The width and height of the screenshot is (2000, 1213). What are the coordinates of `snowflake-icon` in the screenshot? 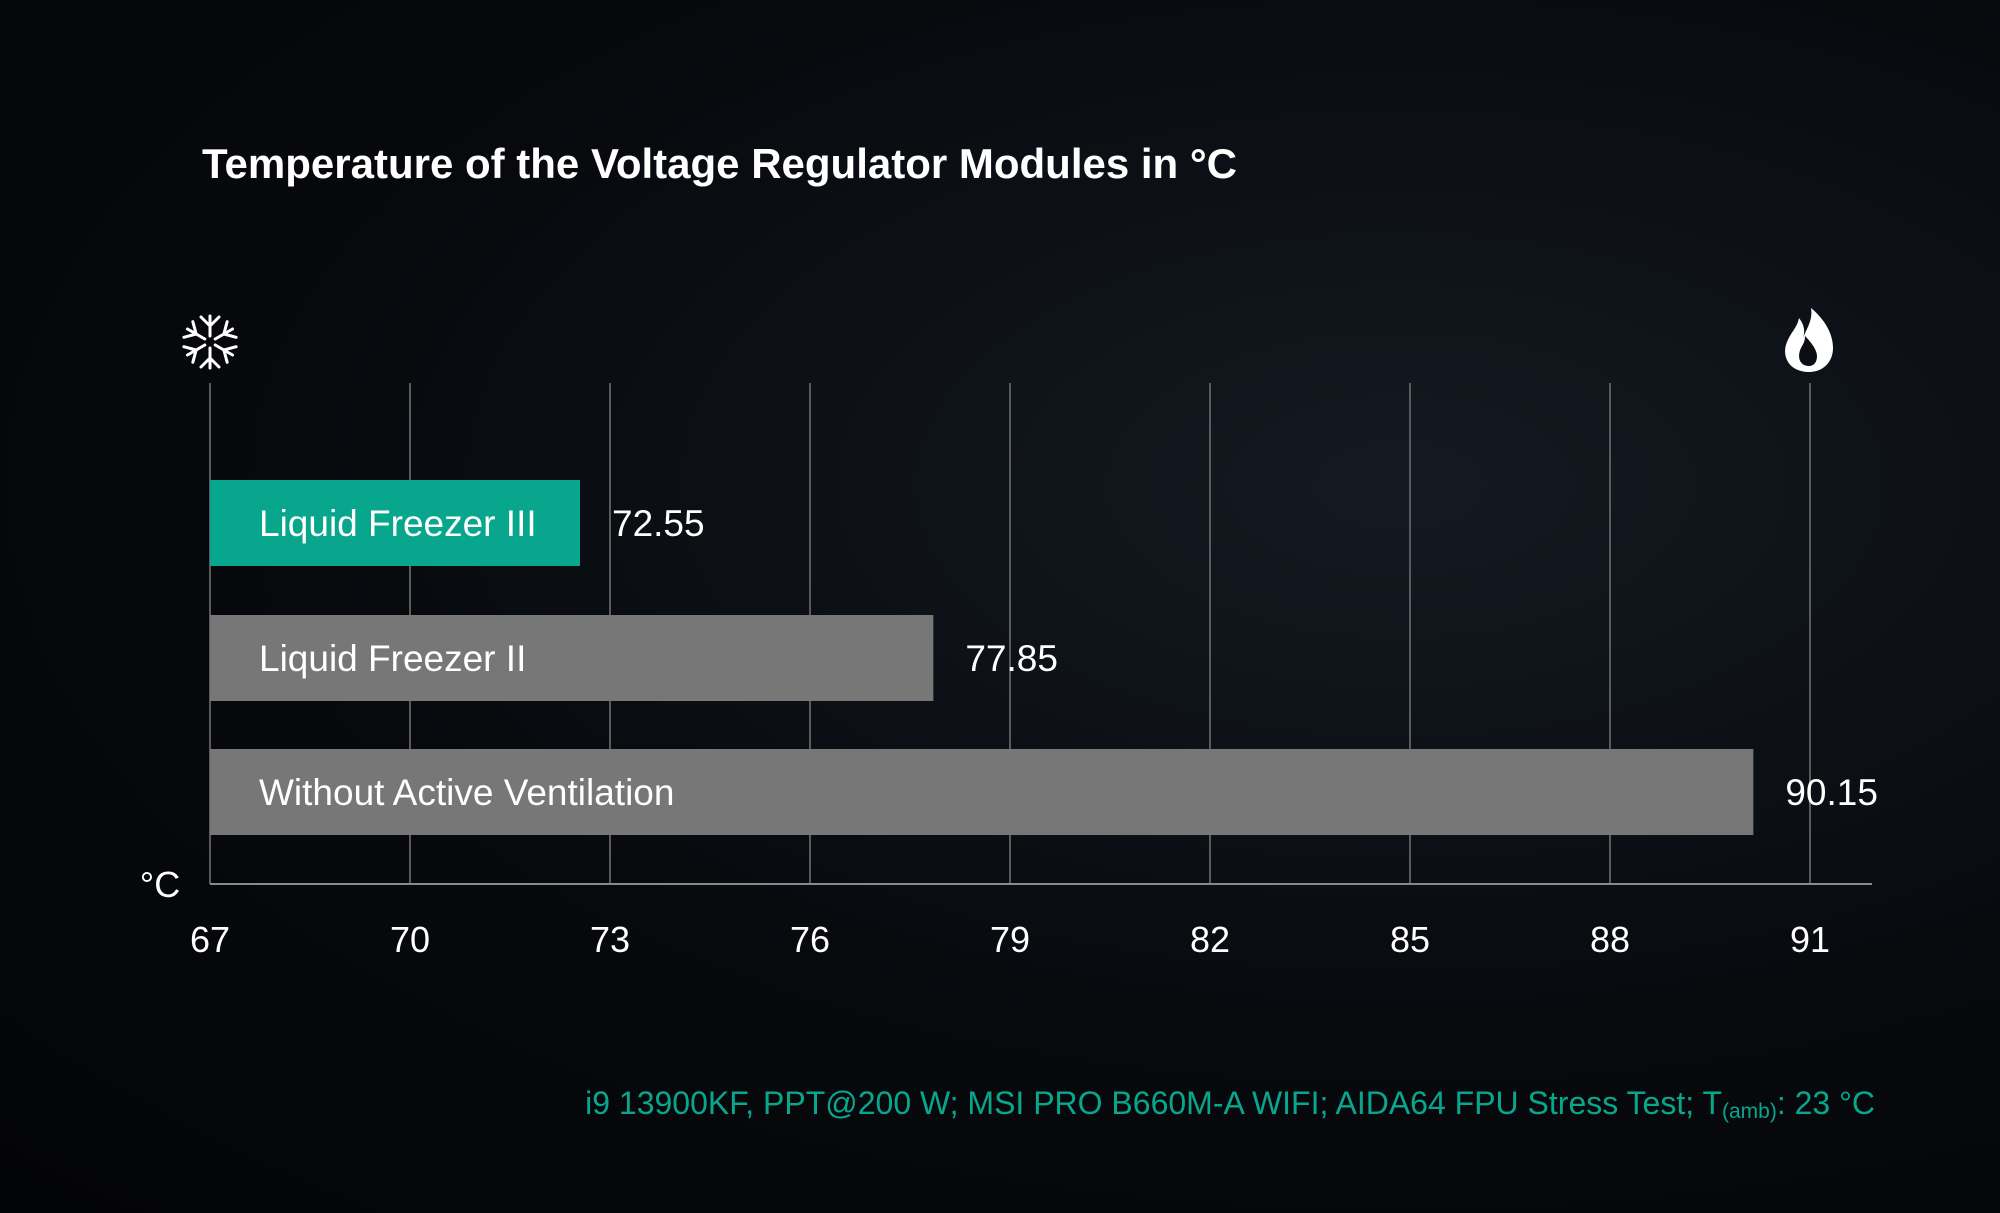 It's located at (210, 342).